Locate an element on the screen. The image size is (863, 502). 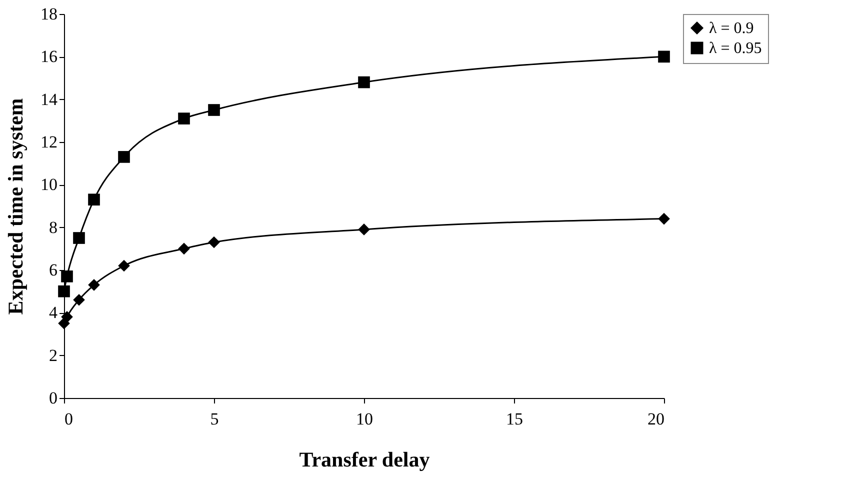
y-tick-label: 12 is located at coordinates (49, 142).